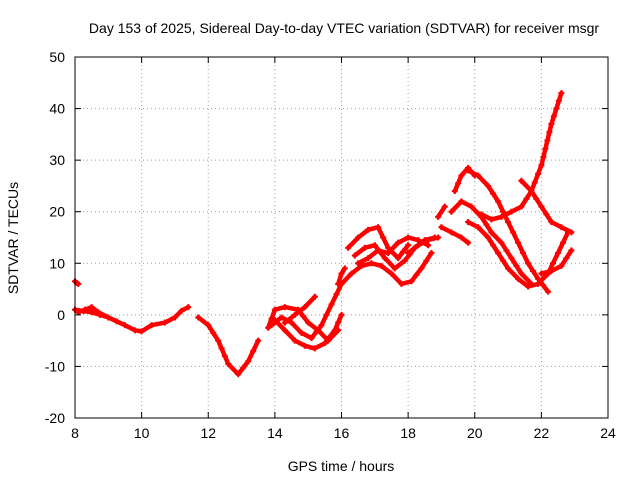  What do you see at coordinates (608, 433) in the screenshot?
I see `x-tick-label: 24` at bounding box center [608, 433].